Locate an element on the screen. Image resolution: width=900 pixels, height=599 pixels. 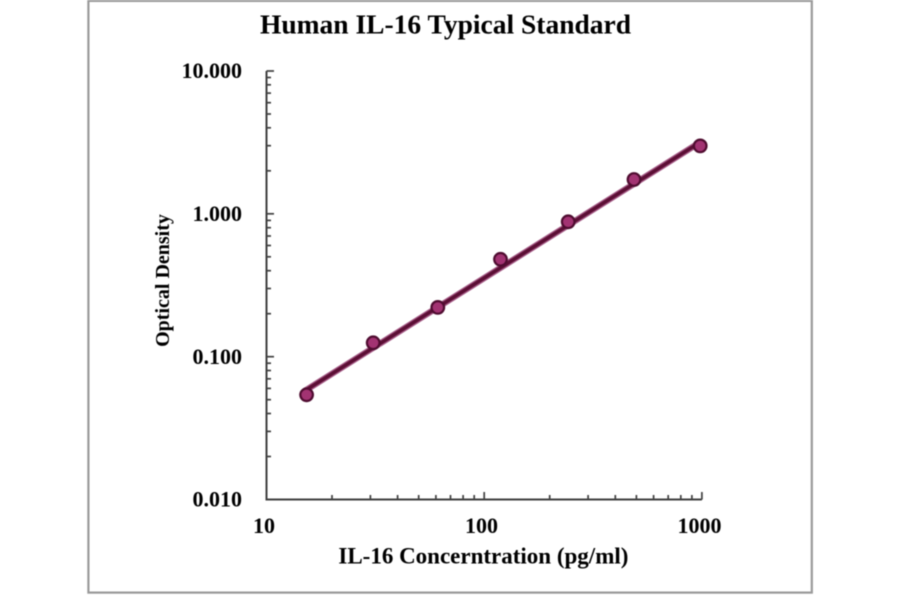
svg-text: 100 is located at coordinates (481, 525).